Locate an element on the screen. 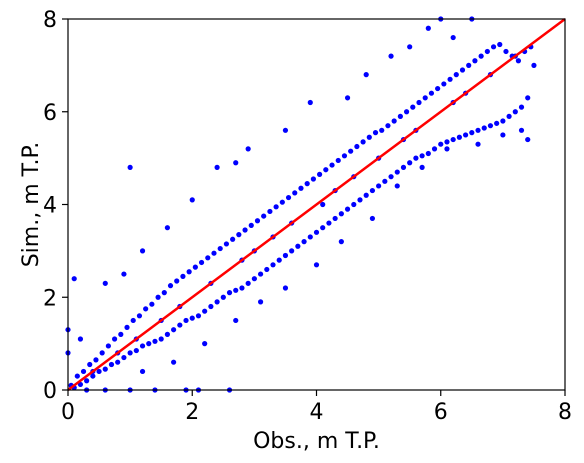 This screenshot has width=584, height=463. y-tick-label: 2 is located at coordinates (50, 298).